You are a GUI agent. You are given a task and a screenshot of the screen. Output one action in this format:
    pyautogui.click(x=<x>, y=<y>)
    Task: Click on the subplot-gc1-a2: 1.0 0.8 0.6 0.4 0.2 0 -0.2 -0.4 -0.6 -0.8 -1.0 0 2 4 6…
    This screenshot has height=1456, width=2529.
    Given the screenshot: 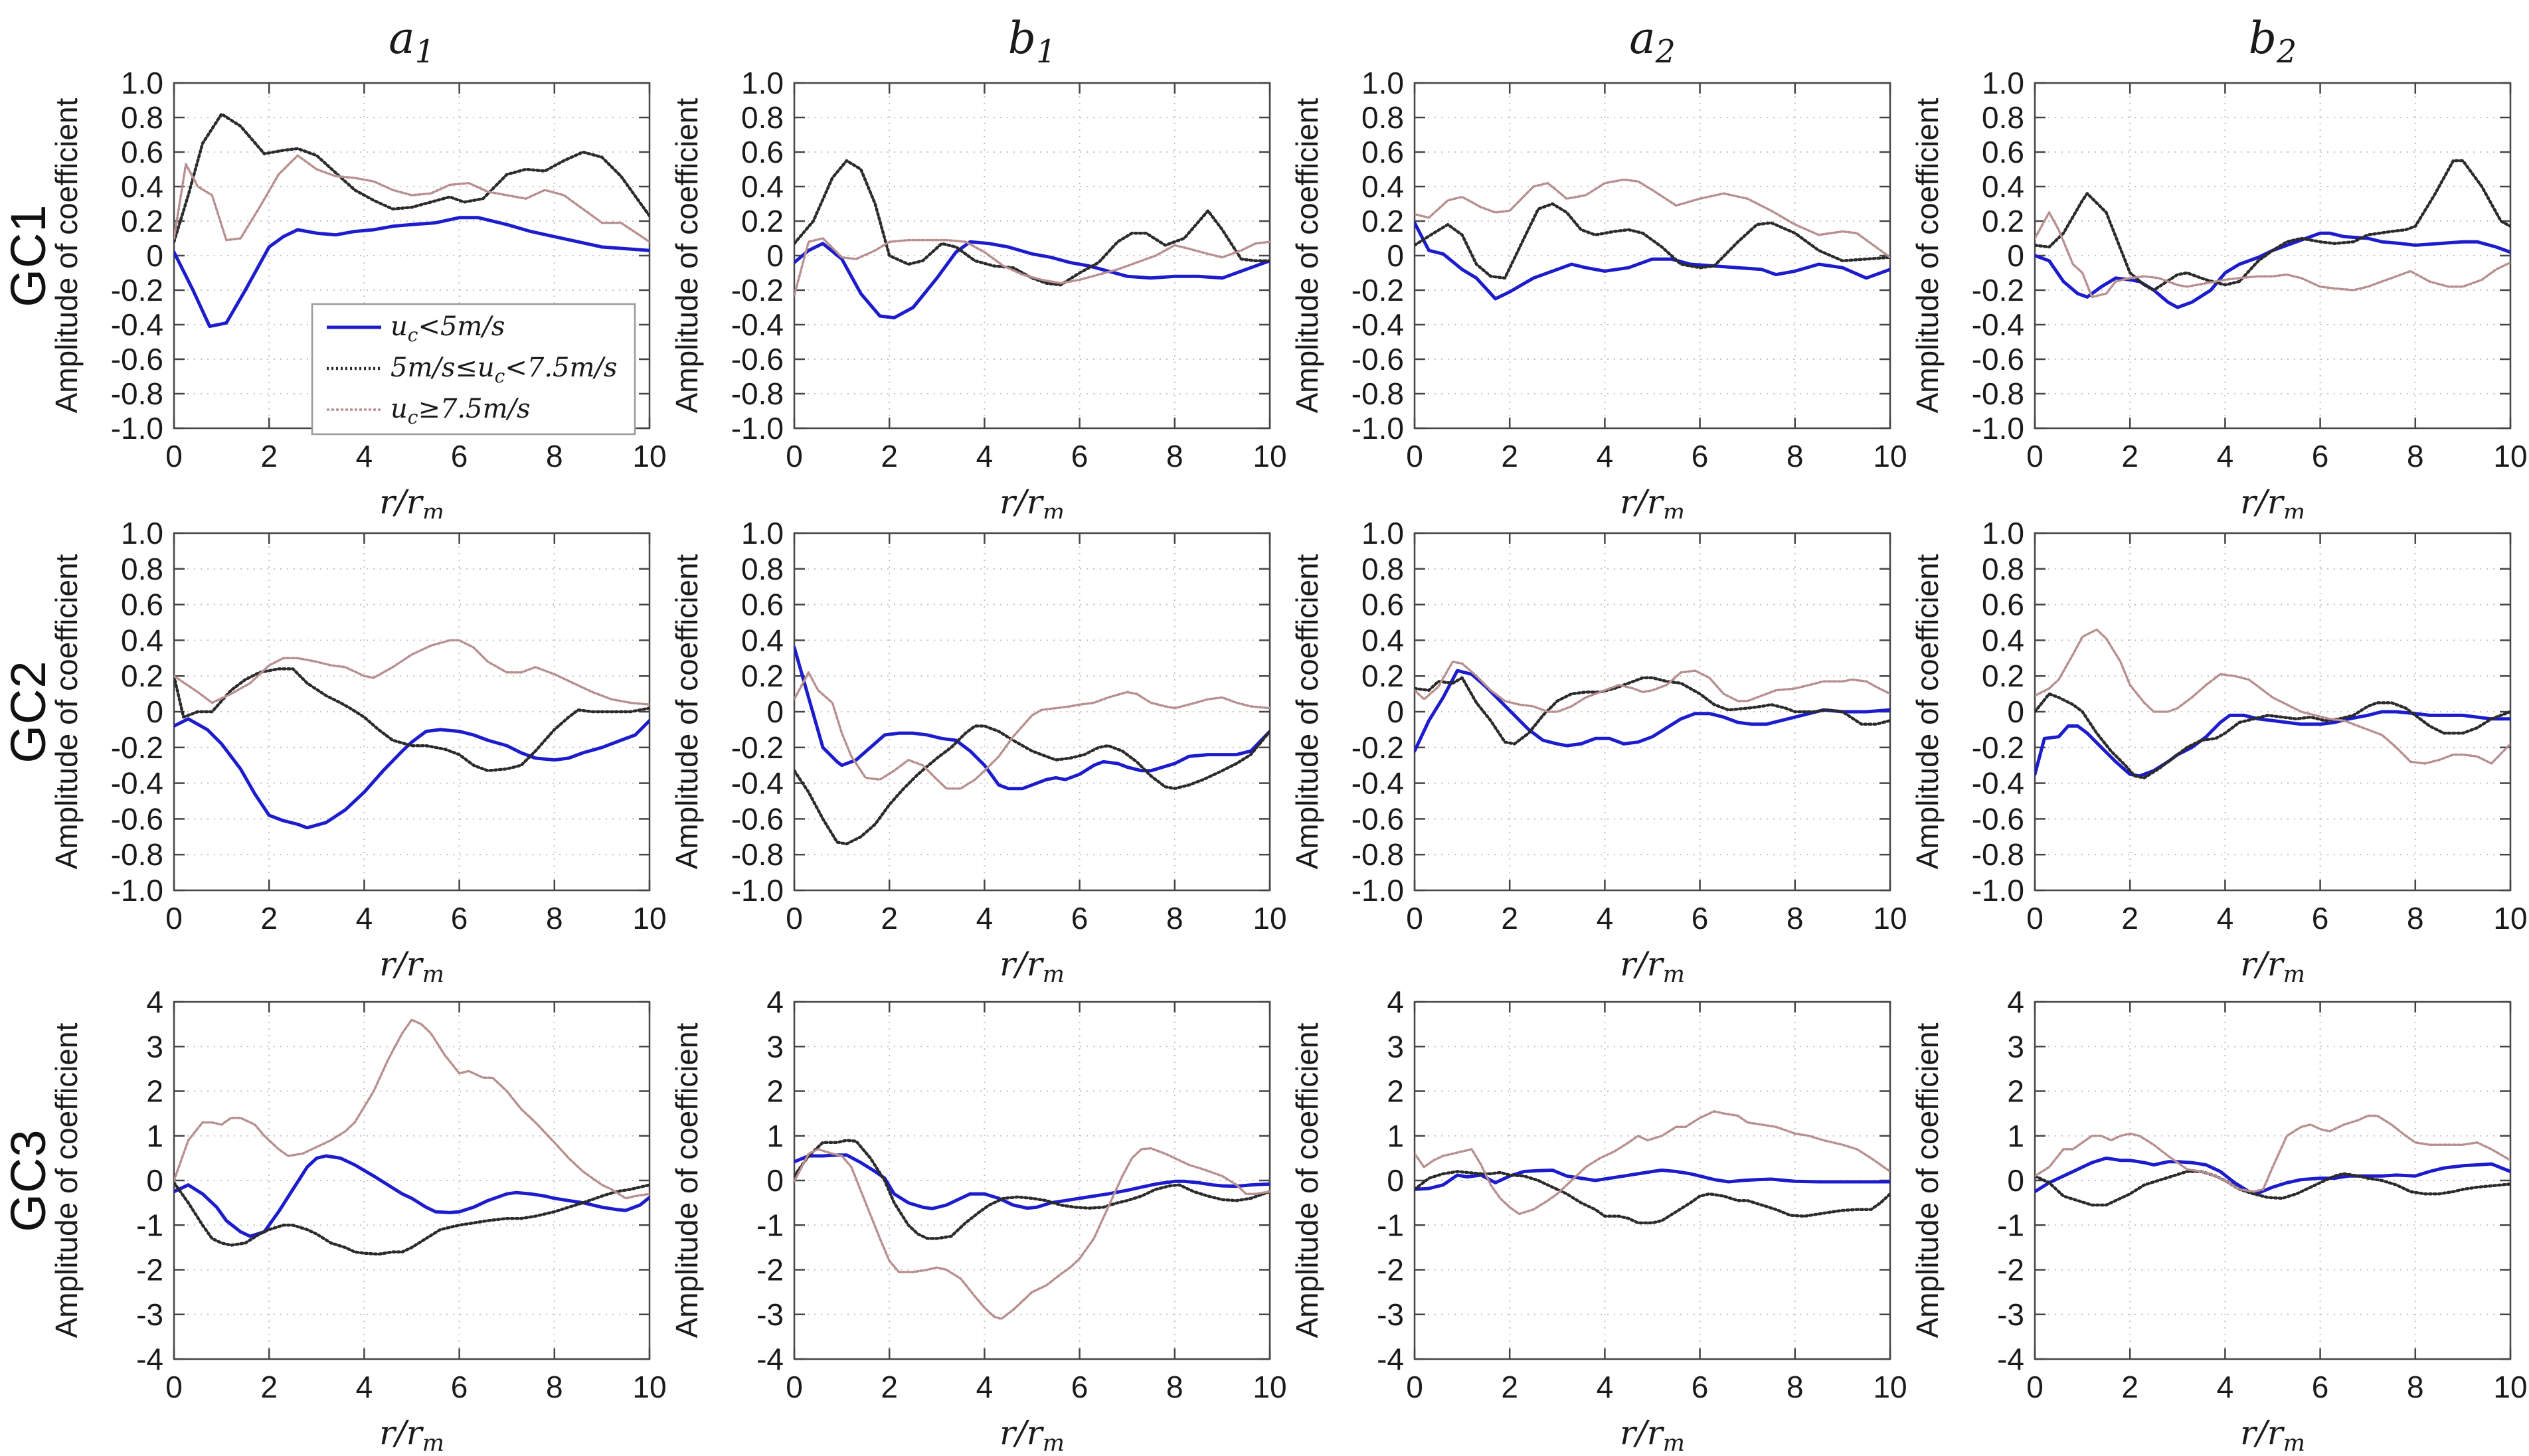 What is the action you would take?
    pyautogui.click(x=1598, y=263)
    